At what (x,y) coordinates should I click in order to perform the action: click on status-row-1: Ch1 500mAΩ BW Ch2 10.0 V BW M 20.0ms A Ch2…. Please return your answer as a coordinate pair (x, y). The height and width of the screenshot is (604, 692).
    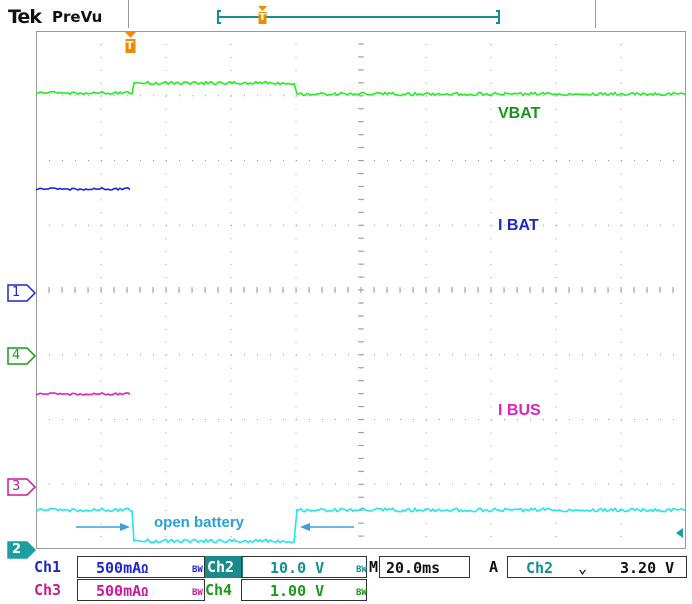
    Looking at the image, I should click on (346, 567).